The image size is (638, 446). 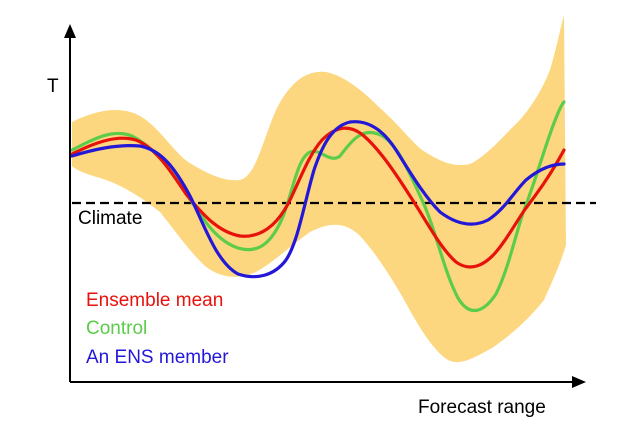 What do you see at coordinates (579, 382) in the screenshot?
I see `x-axis-arrowhead` at bounding box center [579, 382].